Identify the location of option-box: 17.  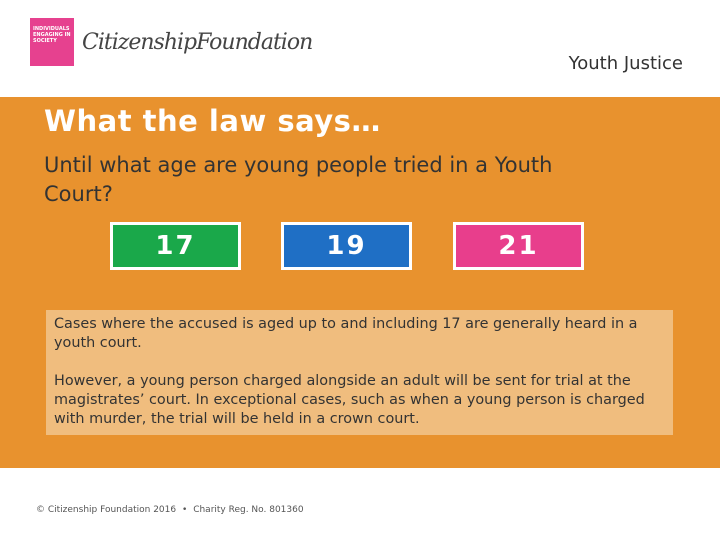
(175, 246).